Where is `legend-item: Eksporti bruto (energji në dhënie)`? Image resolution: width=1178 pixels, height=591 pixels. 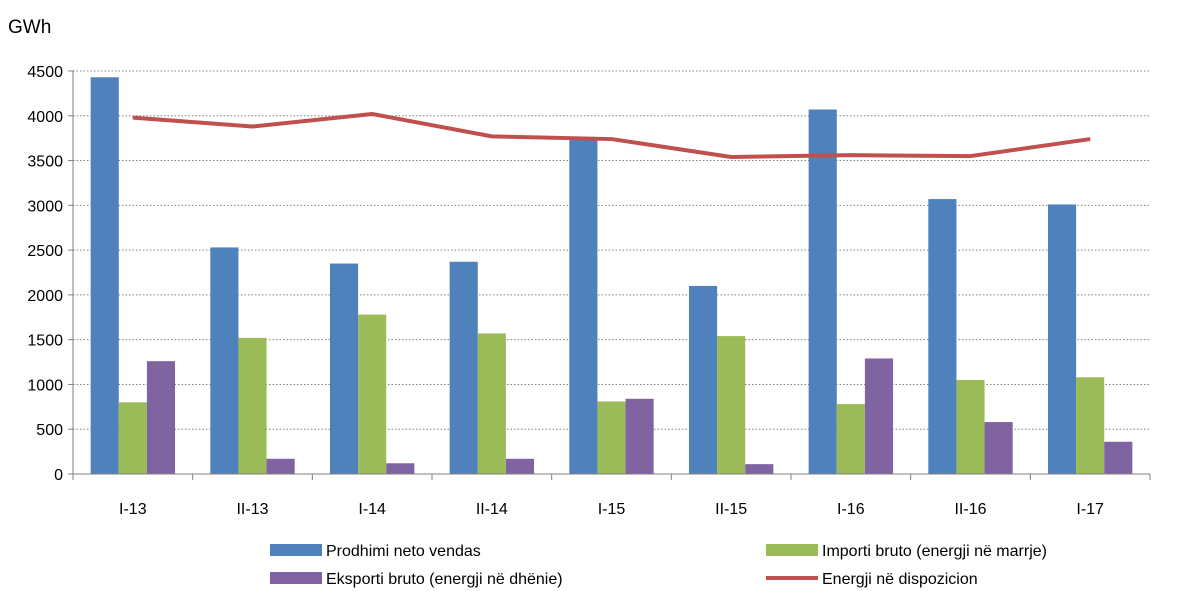 legend-item: Eksporti bruto (energji në dhënie) is located at coordinates (416, 579).